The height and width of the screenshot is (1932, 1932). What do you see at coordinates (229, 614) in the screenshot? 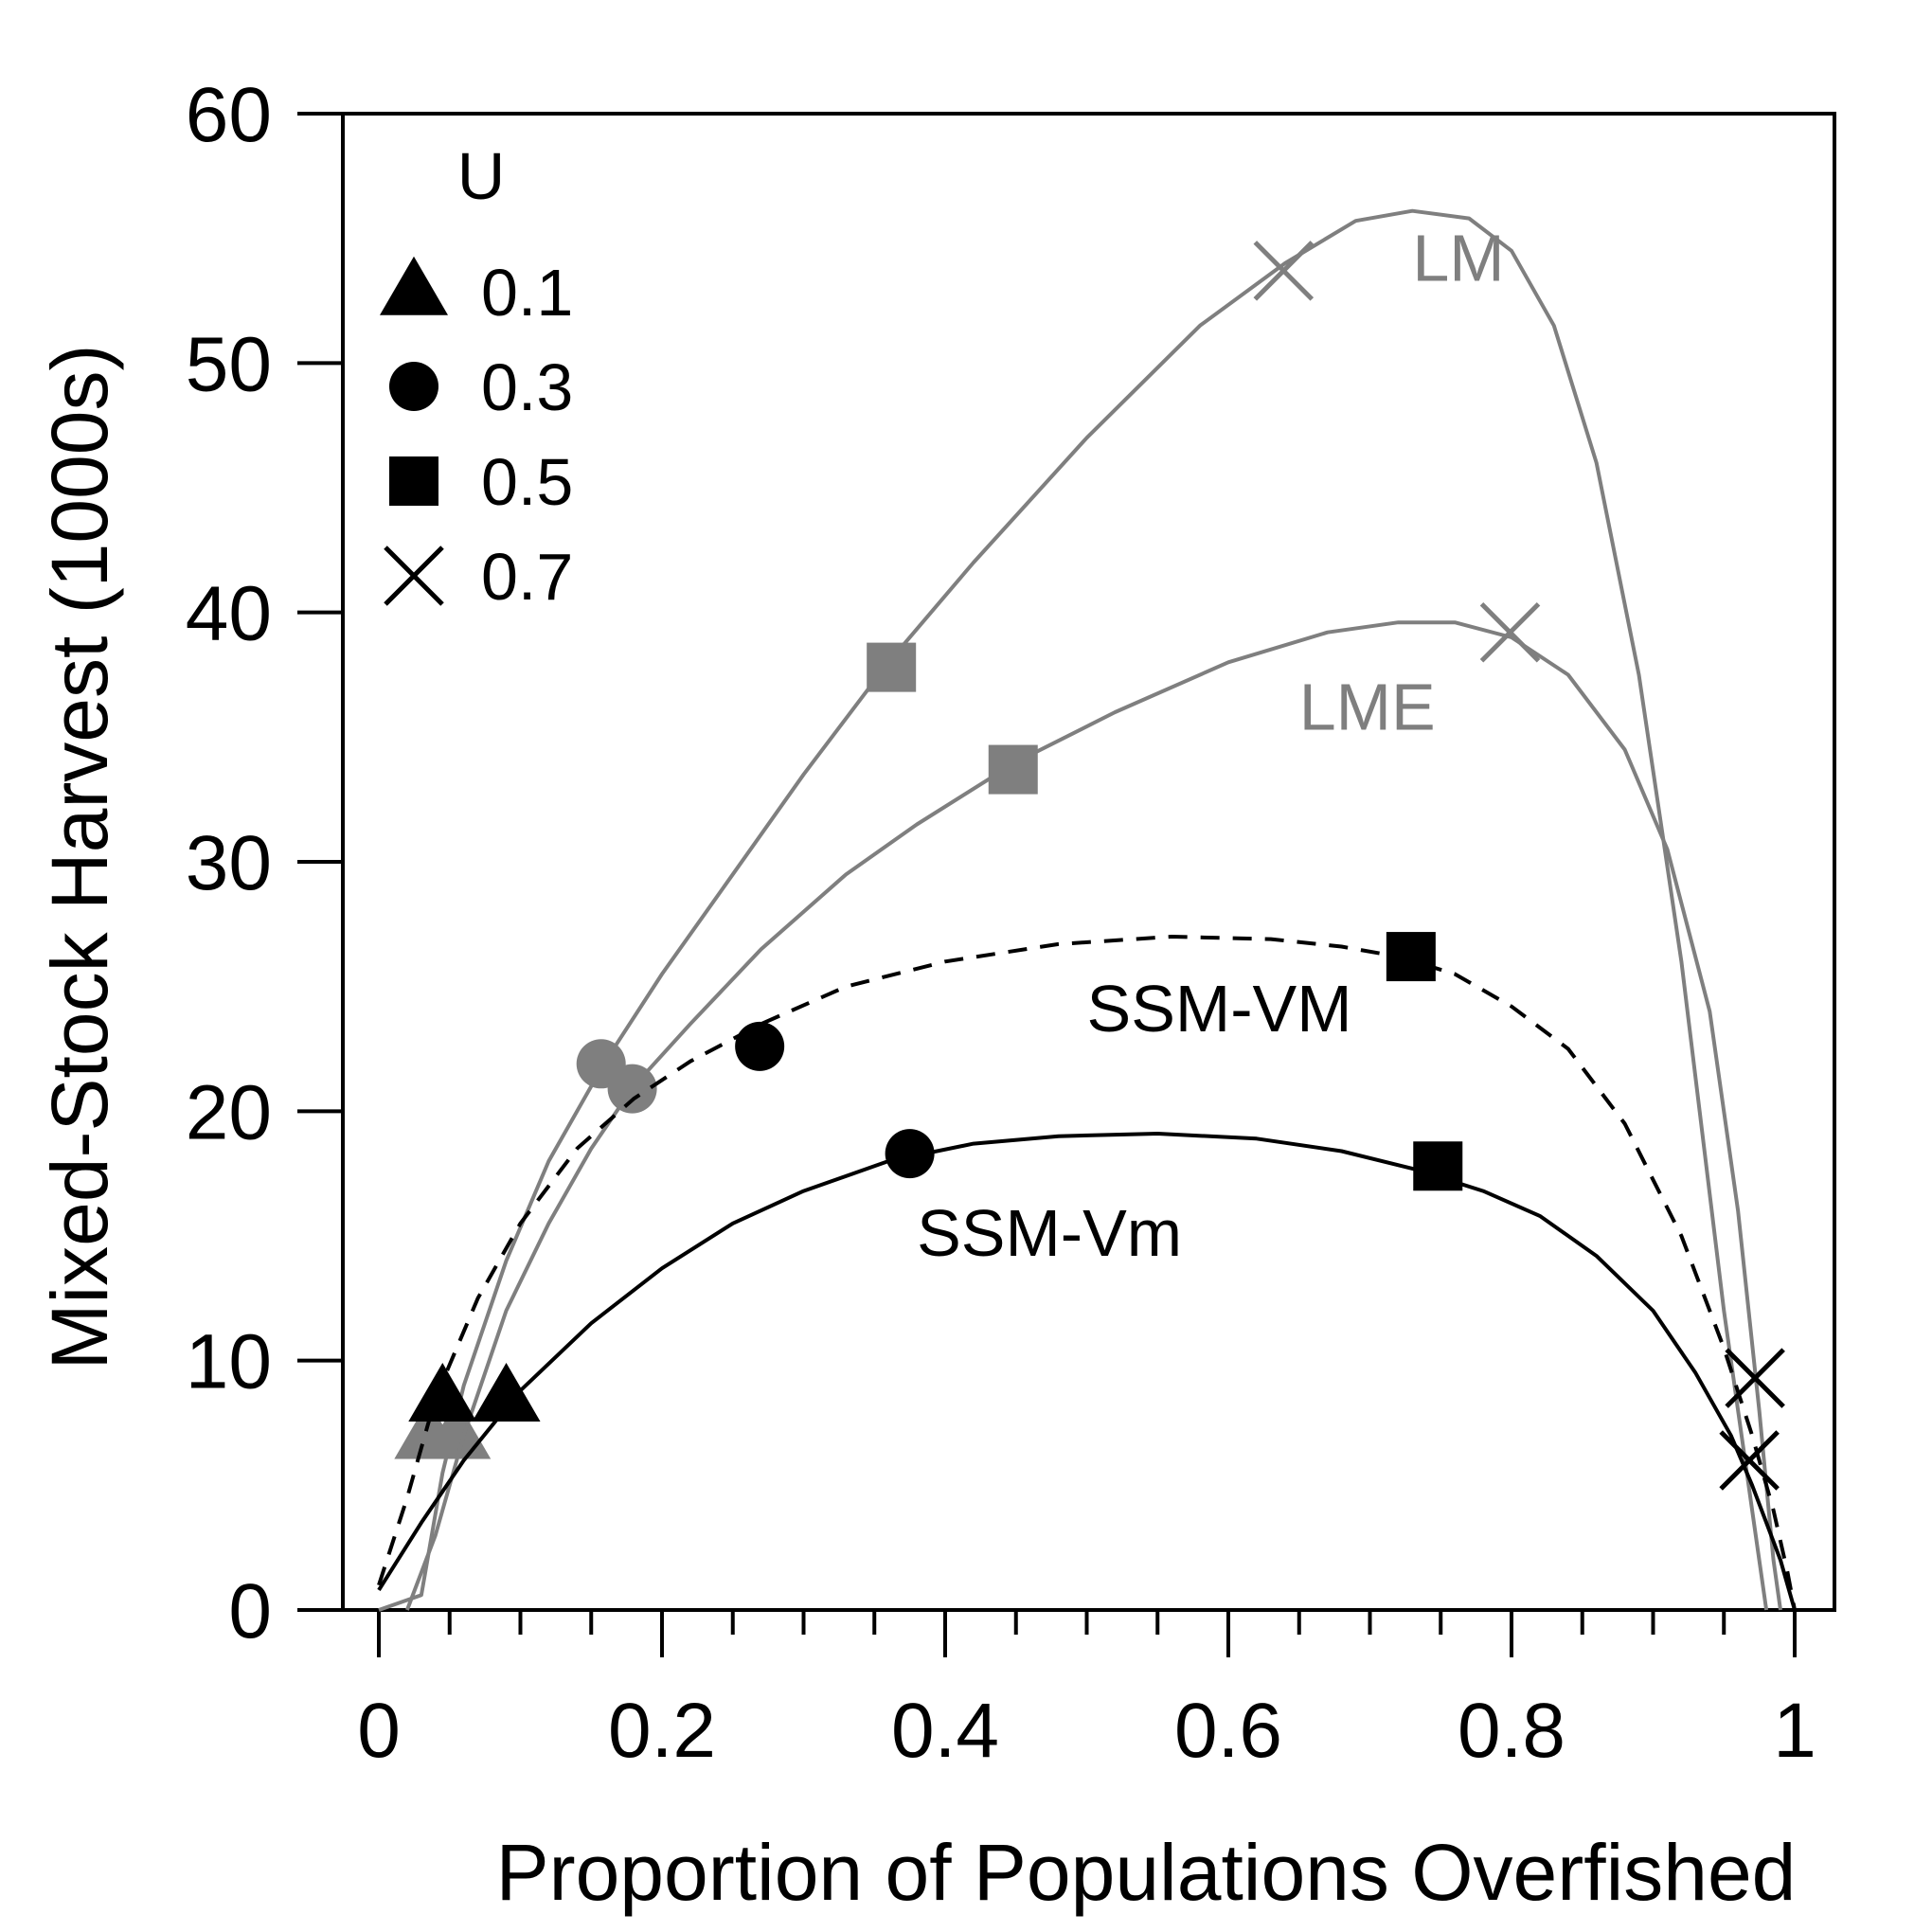
I see `y-tick-label: 40` at bounding box center [229, 614].